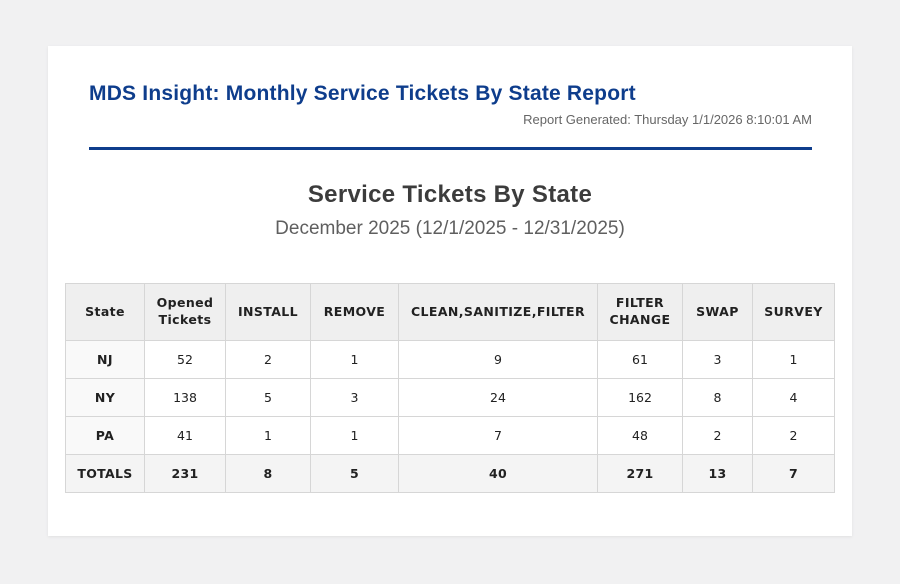  I want to click on table-cell: 9, so click(498, 360).